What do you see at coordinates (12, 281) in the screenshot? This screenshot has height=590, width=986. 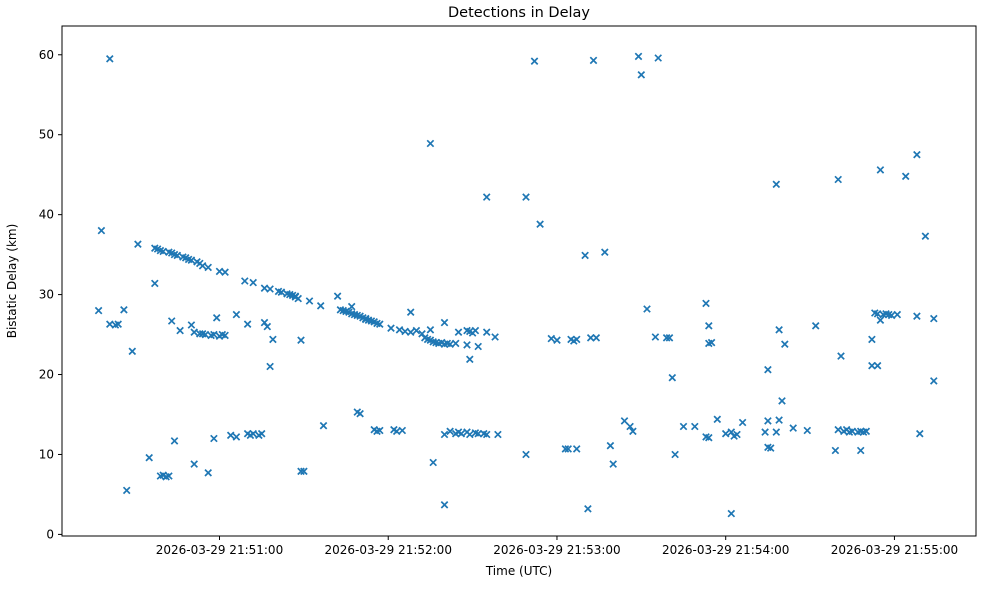 I see `y-axis-label: Bistatic Delay (km)` at bounding box center [12, 281].